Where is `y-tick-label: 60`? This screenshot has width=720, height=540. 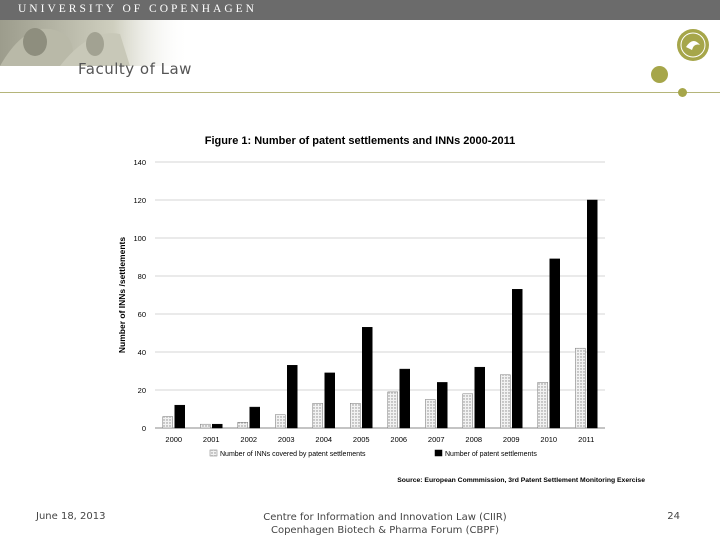
y-tick-label: 60 is located at coordinates (142, 314).